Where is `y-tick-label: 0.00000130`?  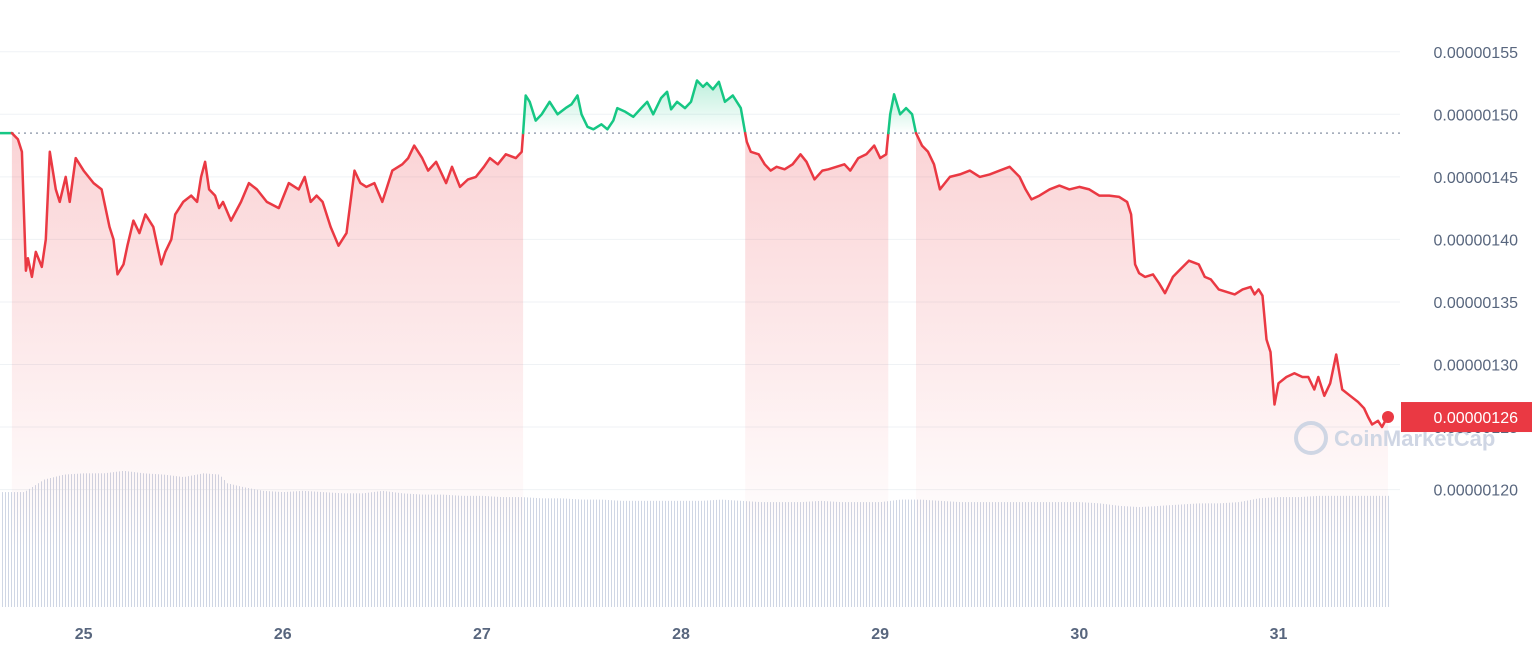
y-tick-label: 0.00000130 is located at coordinates (1475, 365).